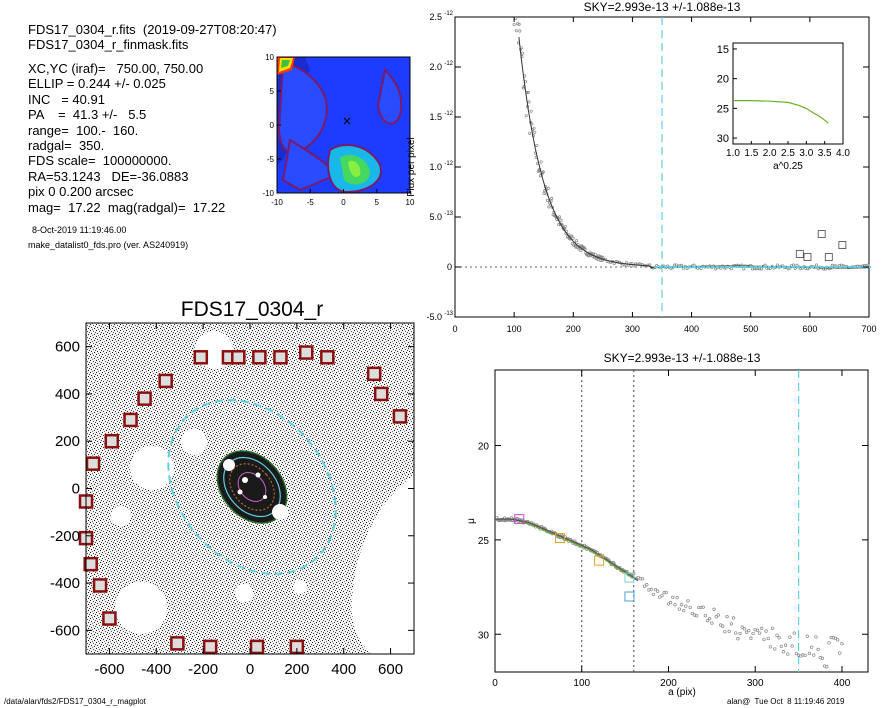  I want to click on sb-xtick-label: 100, so click(581, 683).